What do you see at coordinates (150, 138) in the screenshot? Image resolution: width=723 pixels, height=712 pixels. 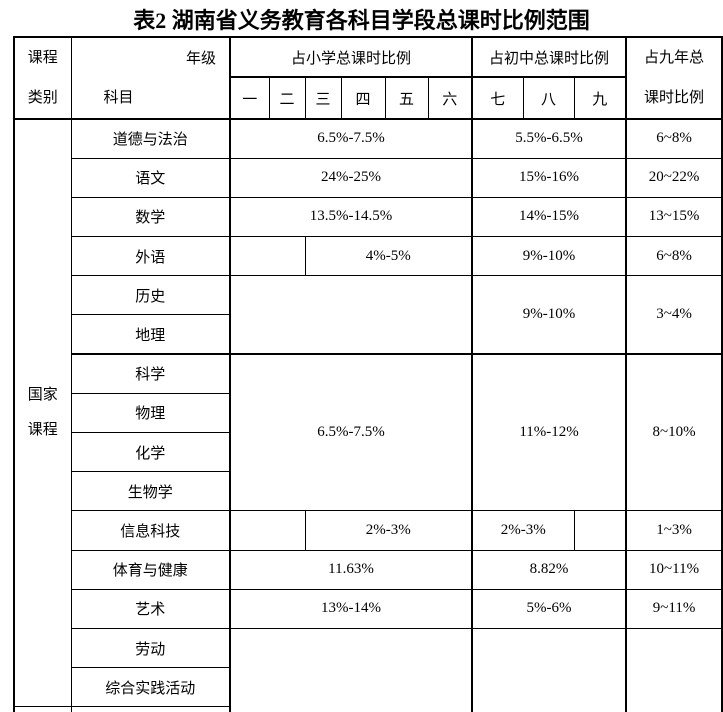 I see `subject-cell-moral: 道德与法治` at bounding box center [150, 138].